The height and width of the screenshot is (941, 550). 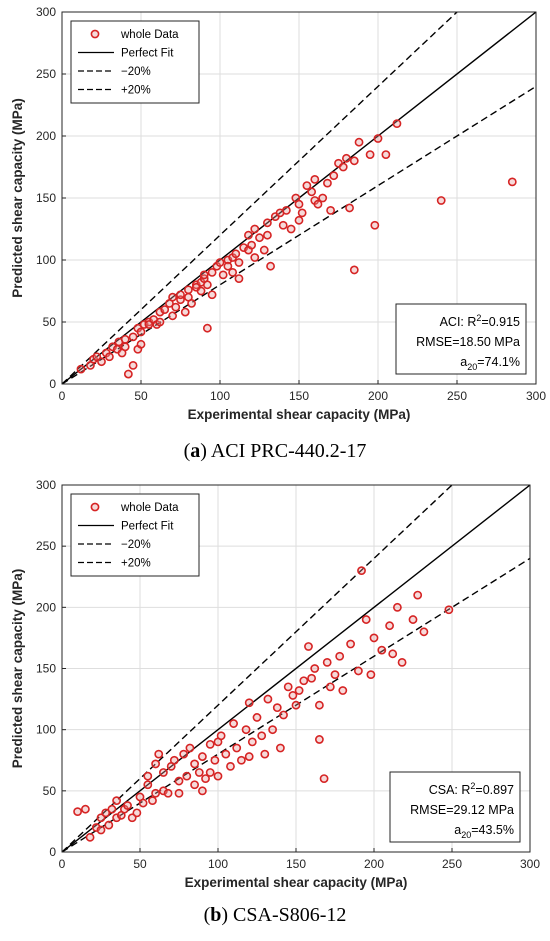 What do you see at coordinates (216, 915) in the screenshot?
I see `caption-b-label: b` at bounding box center [216, 915].